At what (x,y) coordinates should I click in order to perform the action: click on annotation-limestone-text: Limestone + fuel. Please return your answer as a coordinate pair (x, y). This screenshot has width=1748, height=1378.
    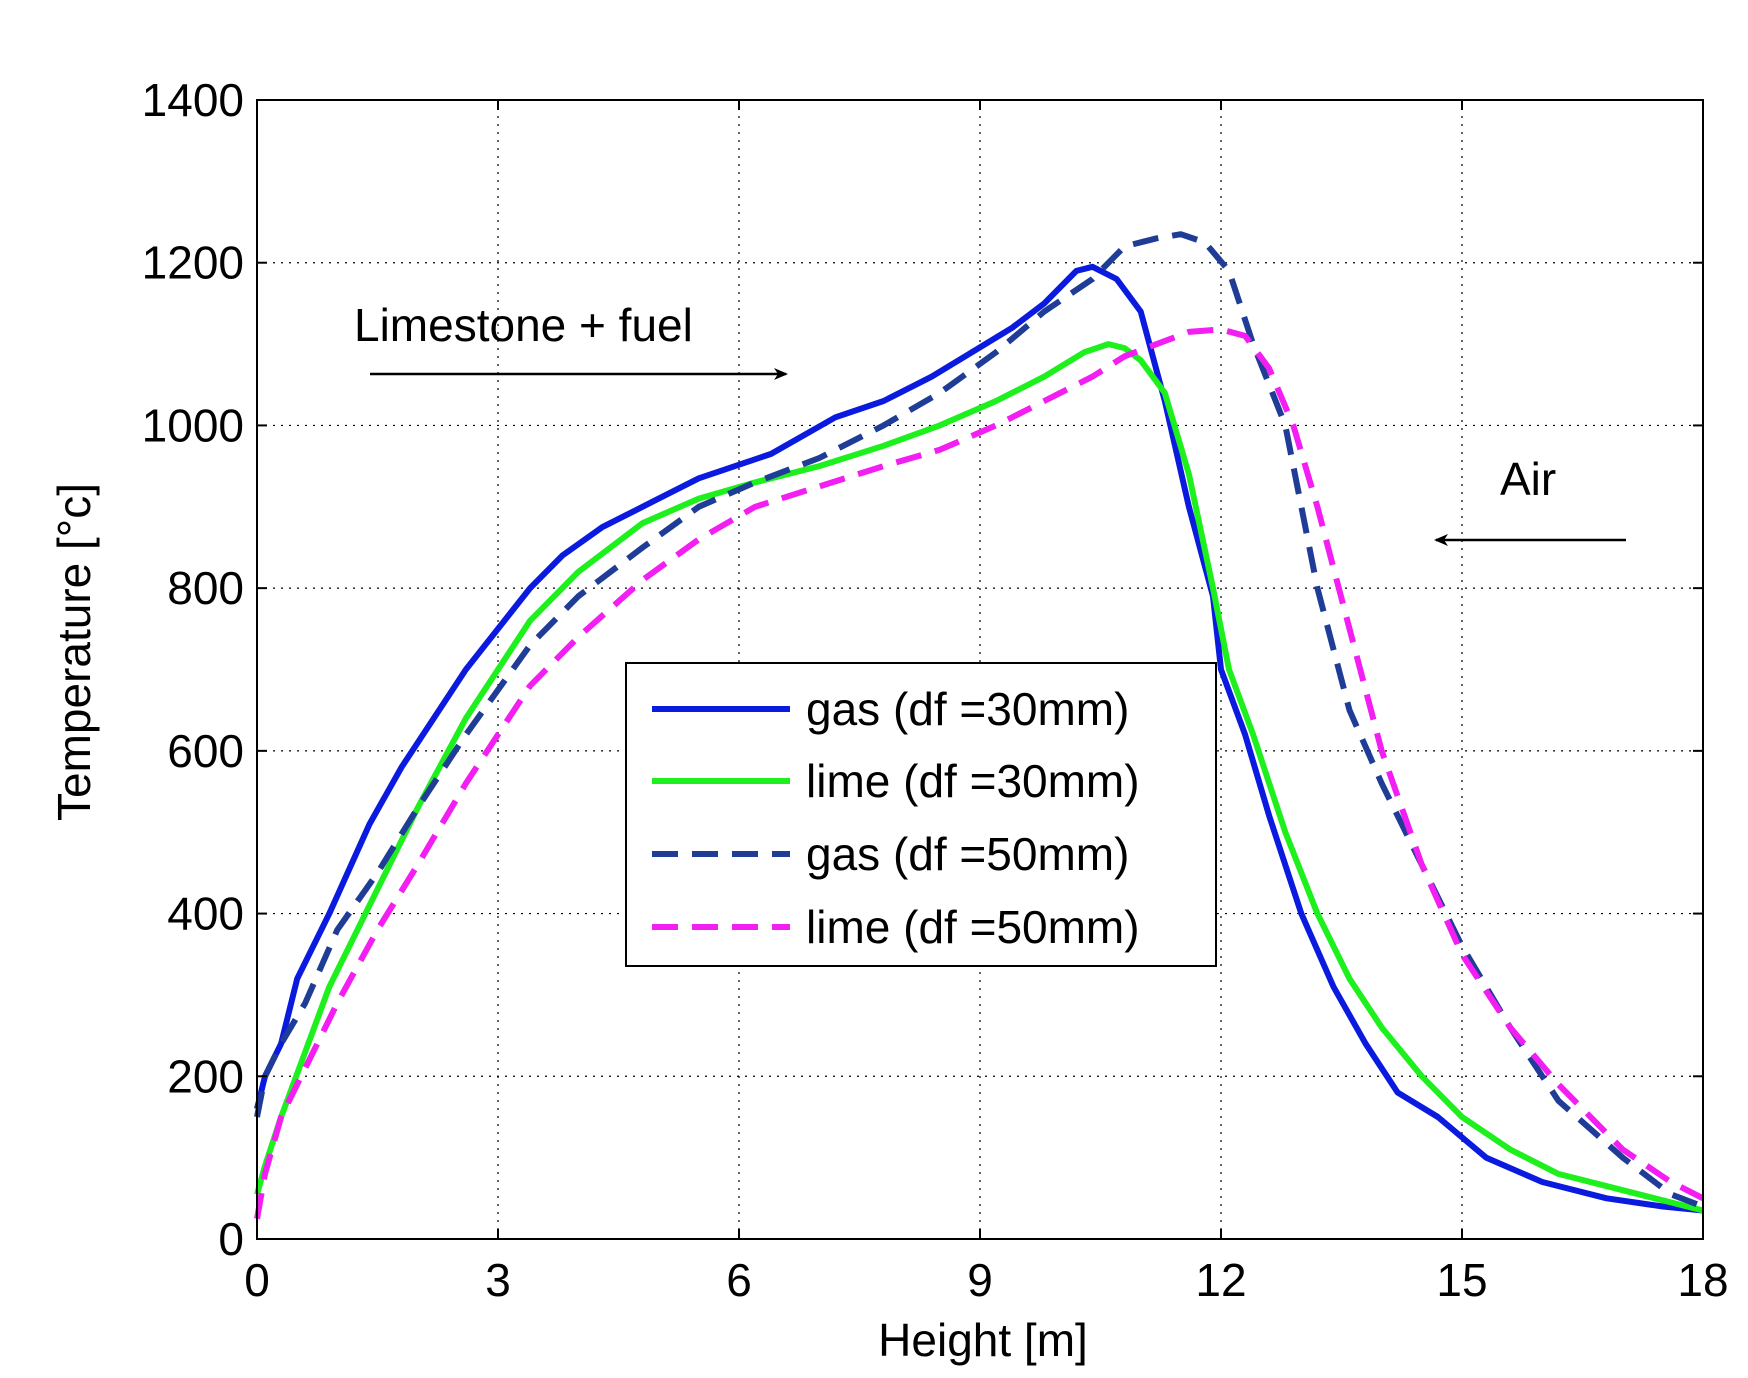
    Looking at the image, I should click on (523, 325).